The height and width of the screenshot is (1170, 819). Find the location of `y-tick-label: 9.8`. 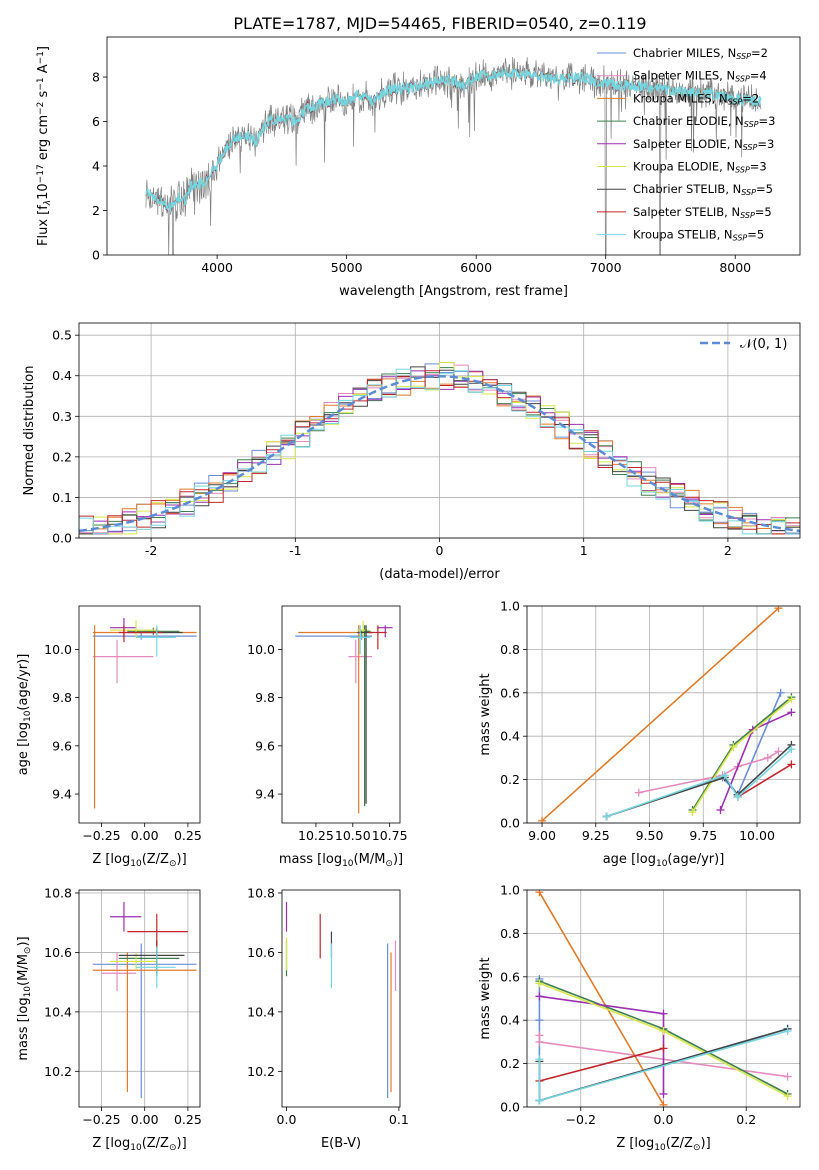

y-tick-label: 9.8 is located at coordinates (62, 697).